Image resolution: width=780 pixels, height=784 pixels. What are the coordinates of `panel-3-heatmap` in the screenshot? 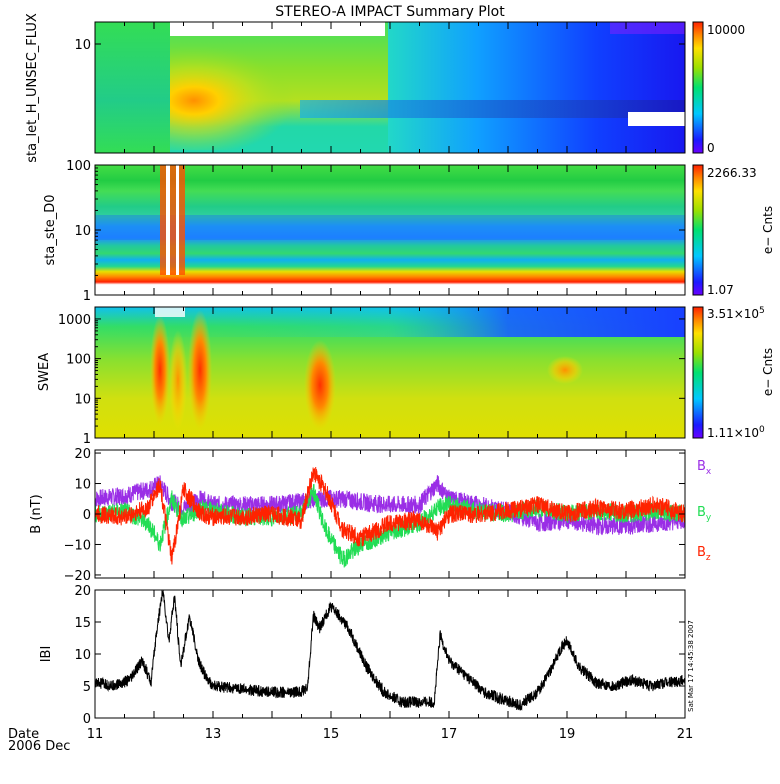 It's located at (390, 372).